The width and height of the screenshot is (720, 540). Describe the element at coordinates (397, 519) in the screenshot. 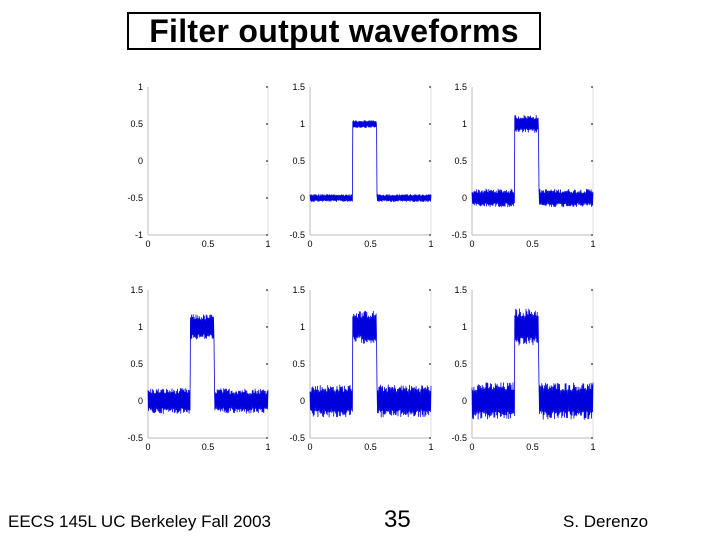

I see `page-number: 35` at that location.